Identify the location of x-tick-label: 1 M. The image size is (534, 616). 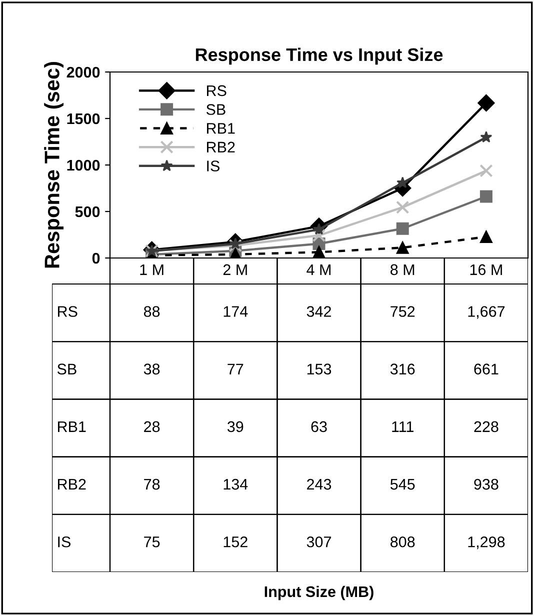
(152, 269).